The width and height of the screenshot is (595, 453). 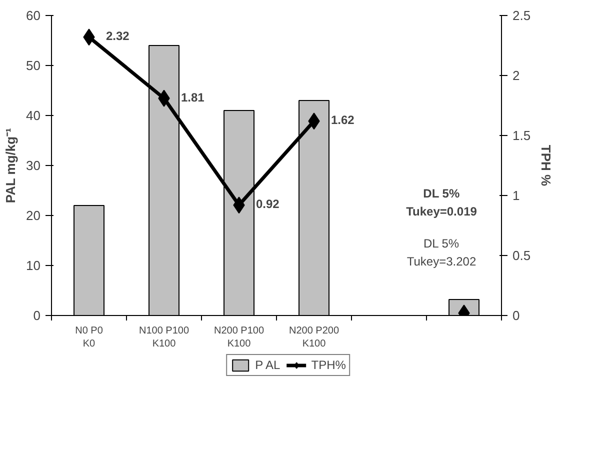 What do you see at coordinates (193, 97) in the screenshot?
I see `data-label: 1.81` at bounding box center [193, 97].